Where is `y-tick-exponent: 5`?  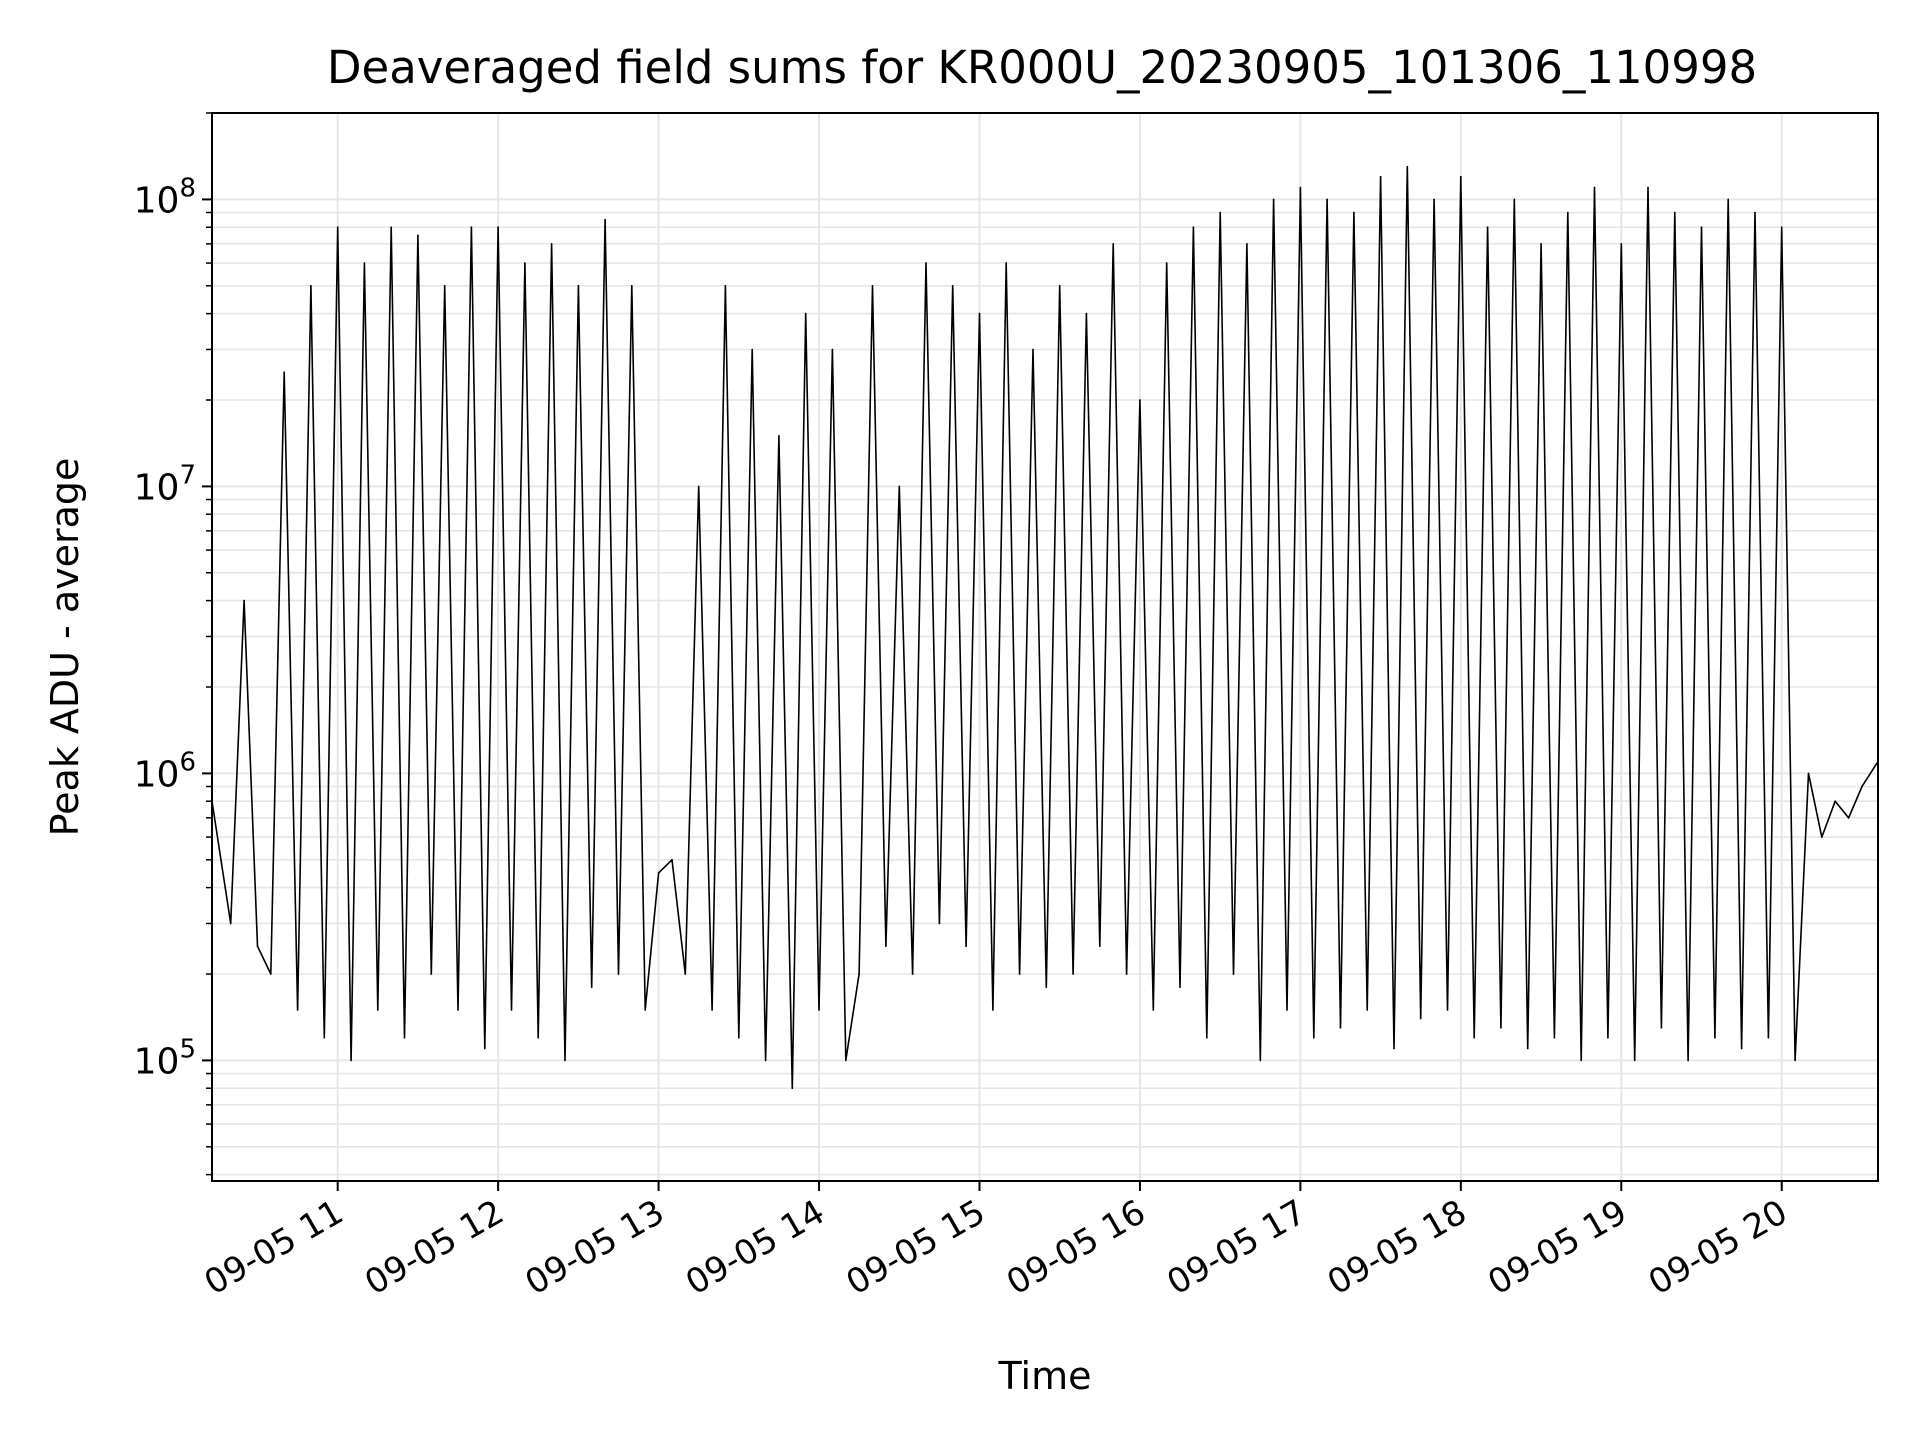 y-tick-exponent: 5 is located at coordinates (187, 1049).